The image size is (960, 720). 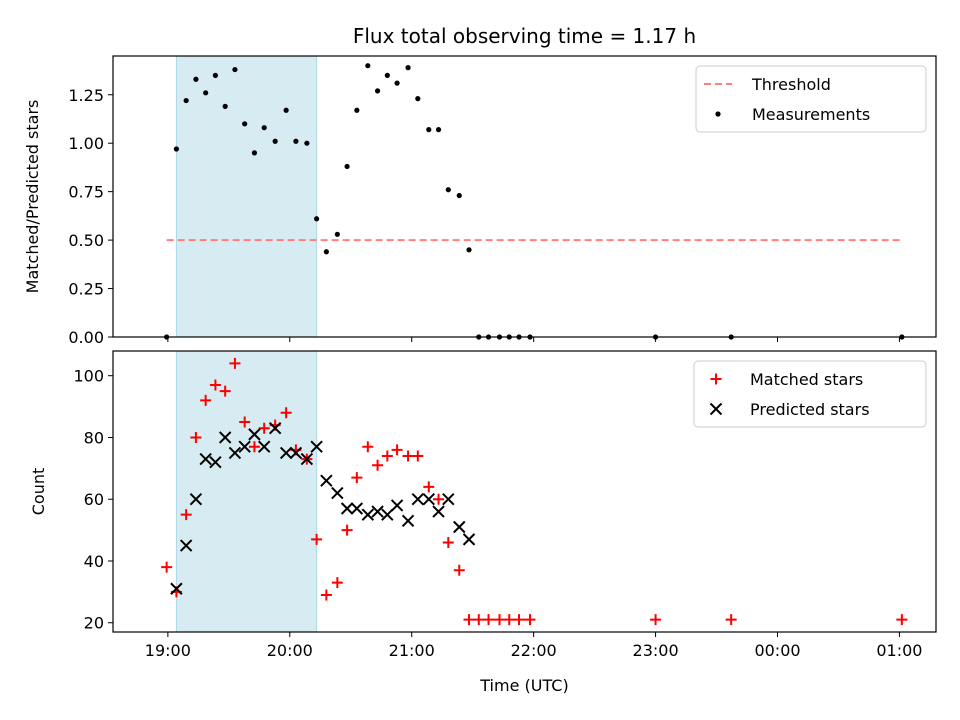 I want to click on legend-label: Predicted stars, so click(x=810, y=409).